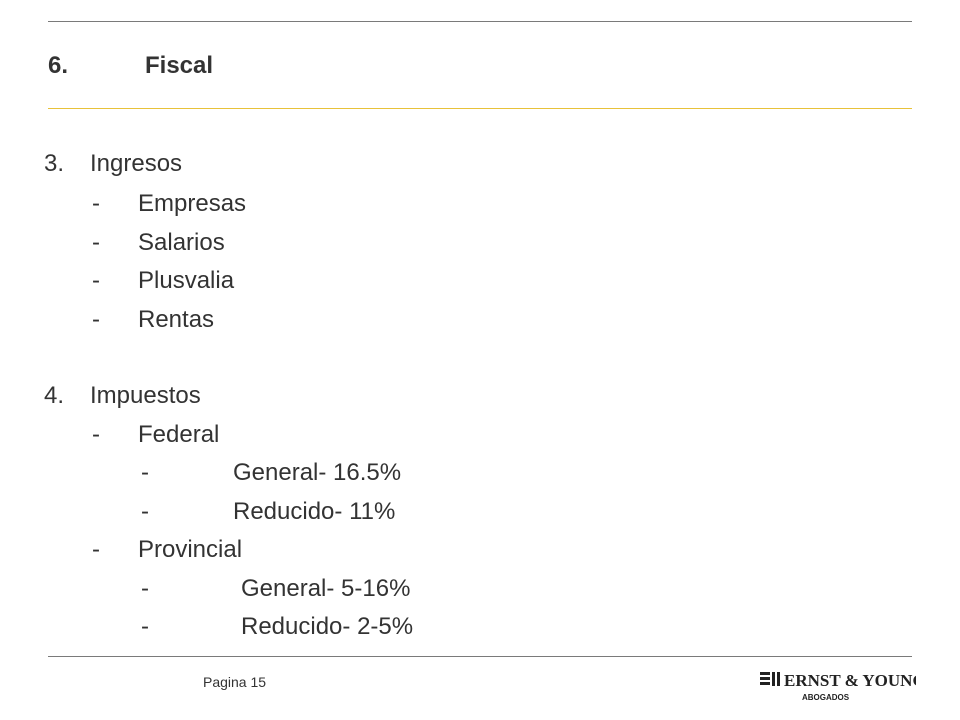  What do you see at coordinates (176, 319) in the screenshot?
I see `item-label: Rentas` at bounding box center [176, 319].